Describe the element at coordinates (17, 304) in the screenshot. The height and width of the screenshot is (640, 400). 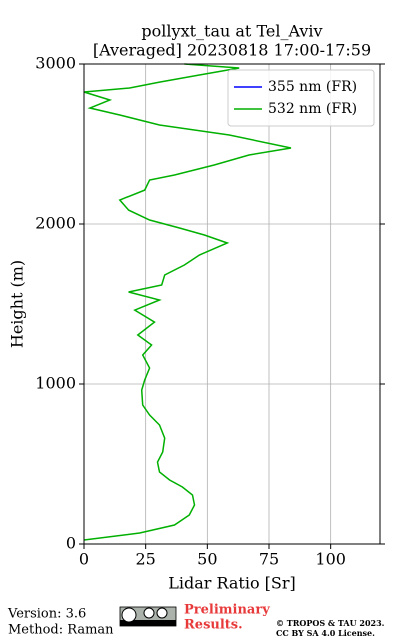
I see `y-axis-label: Height (m)` at that location.